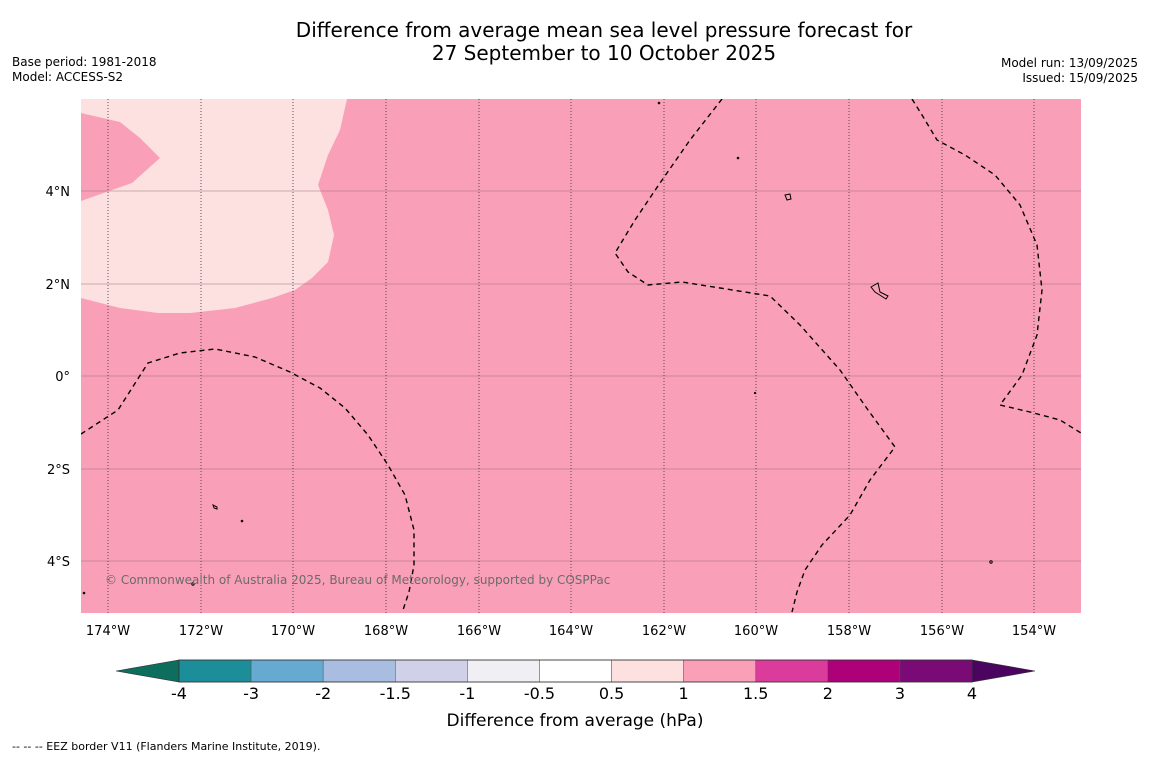  Describe the element at coordinates (201, 631) in the screenshot. I see `lon-label-172w: 172°W` at that location.